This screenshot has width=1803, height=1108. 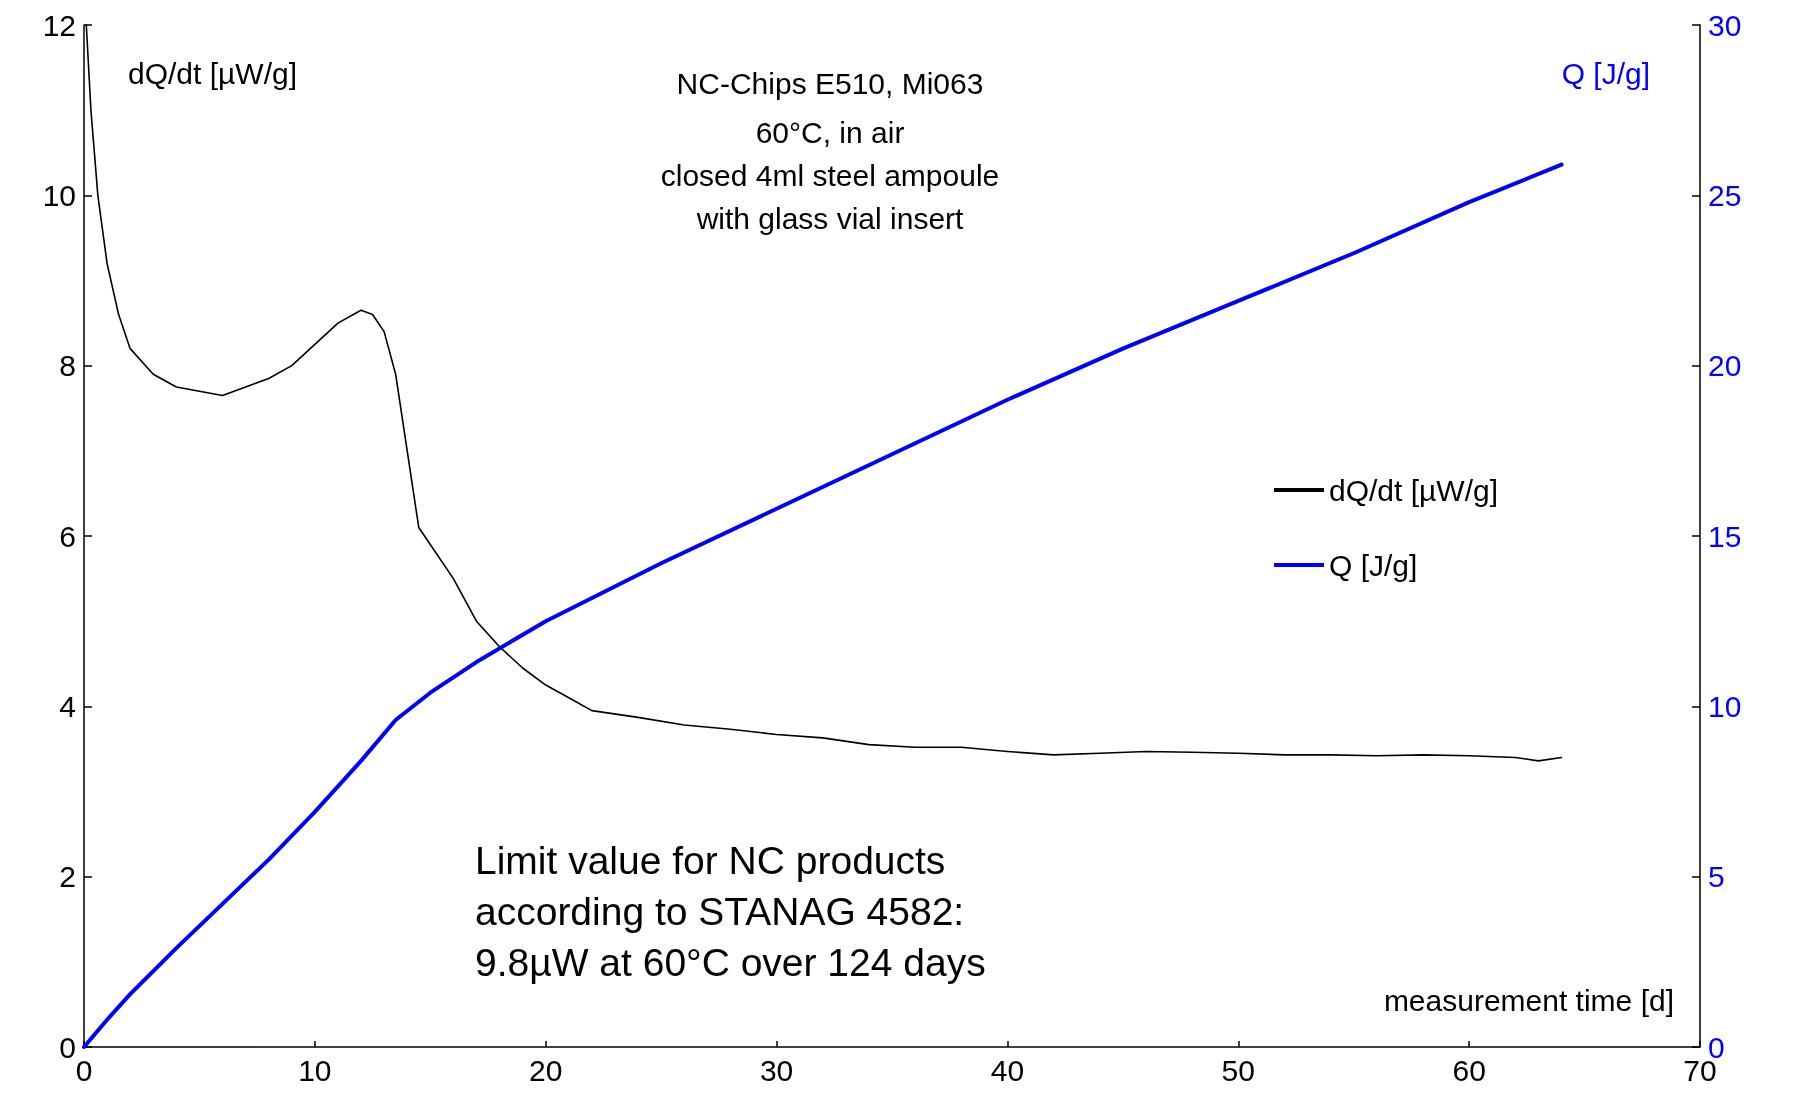 What do you see at coordinates (830, 175) in the screenshot?
I see `text: 60°C, in air closed 4ml steel ampoule with glass vial insert` at bounding box center [830, 175].